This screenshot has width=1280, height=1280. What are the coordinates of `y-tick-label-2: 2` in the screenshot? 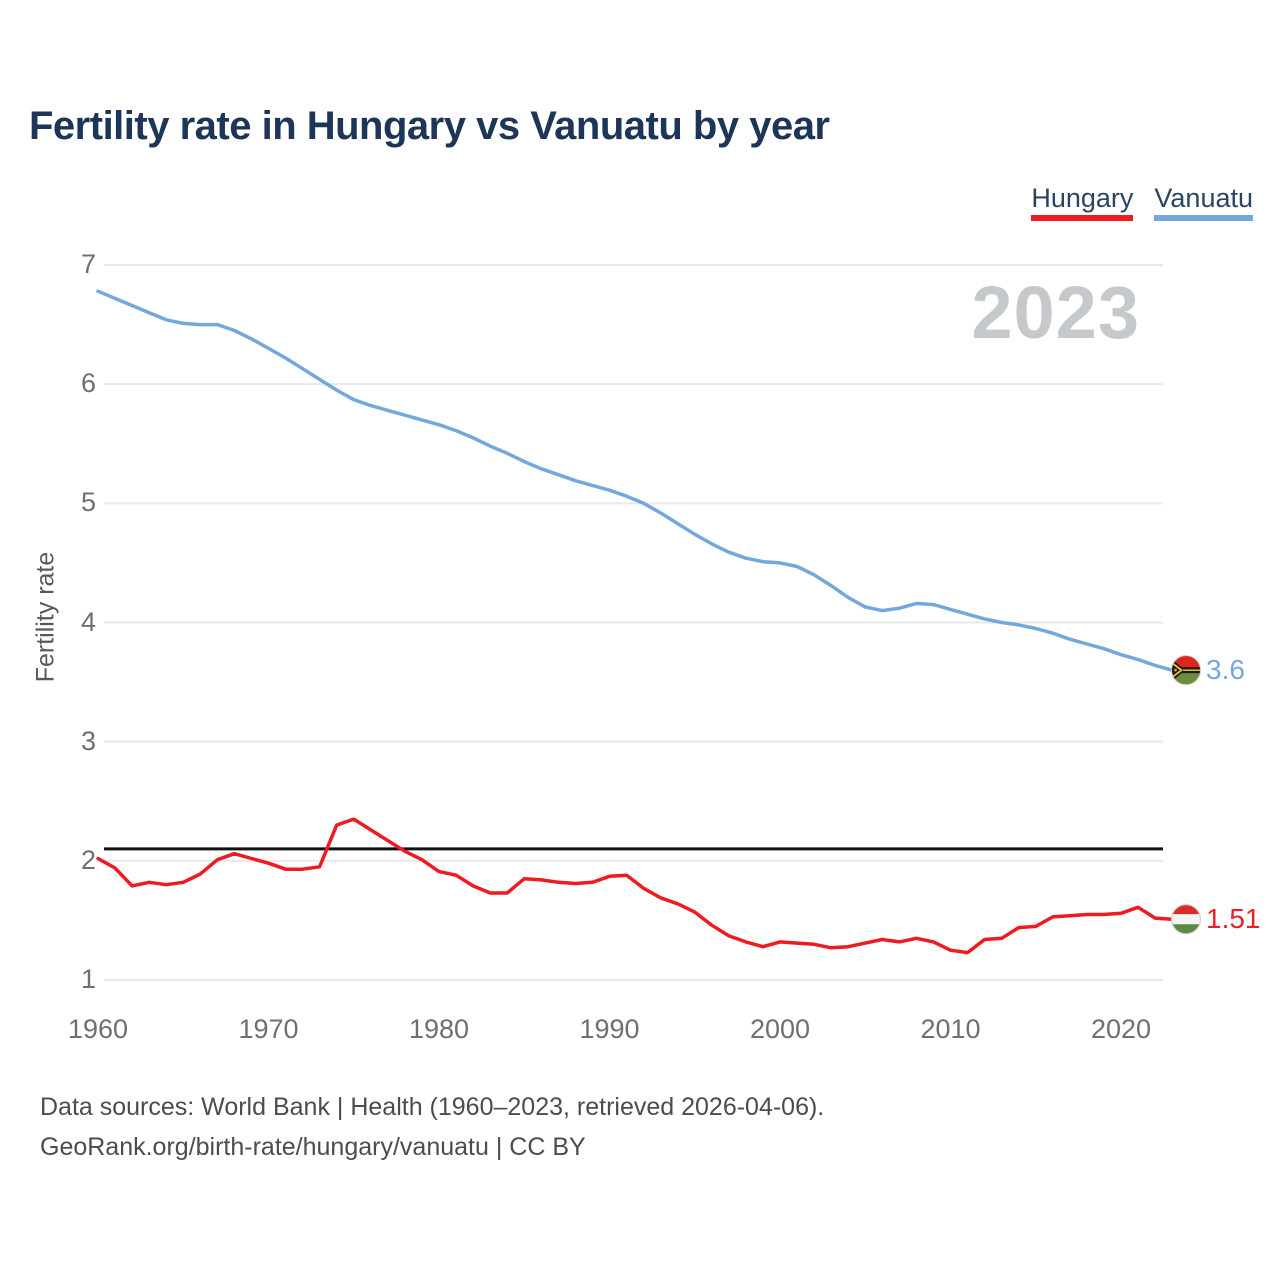 It's located at (88, 859).